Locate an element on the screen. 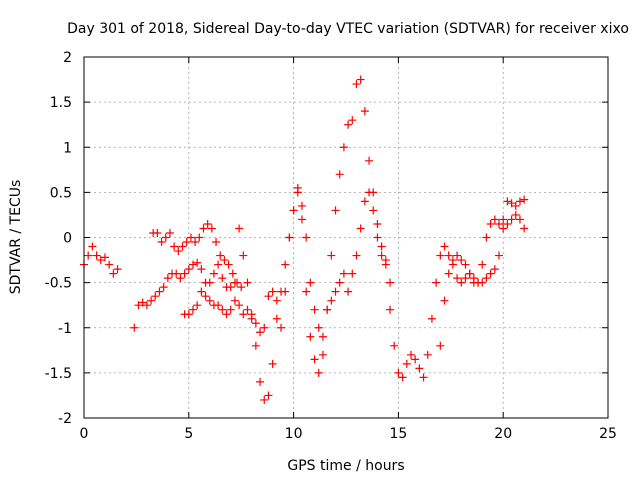 This screenshot has height=480, width=640. y-tick-label: -1 is located at coordinates (65, 329).